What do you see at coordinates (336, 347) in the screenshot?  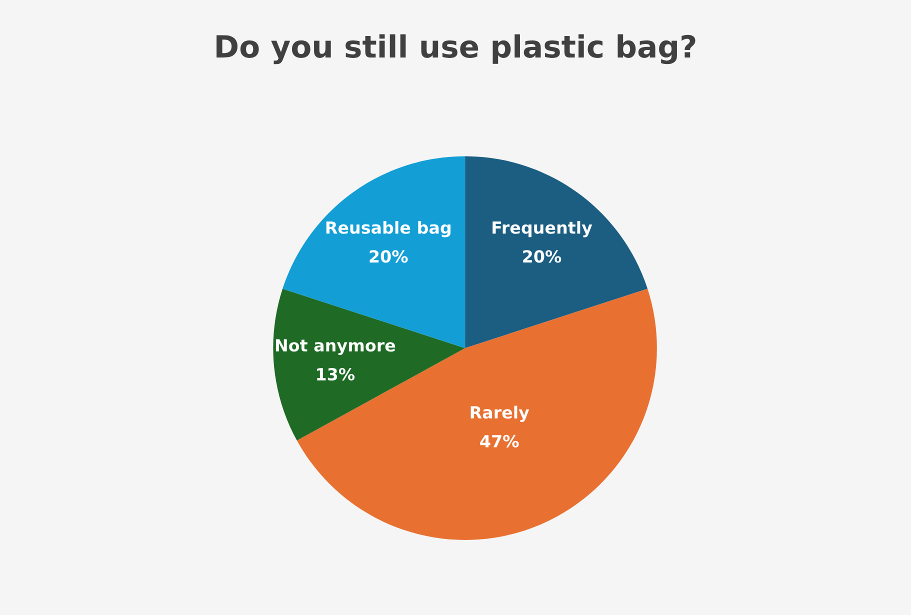 I see `slice-label: Not anymore` at bounding box center [336, 347].